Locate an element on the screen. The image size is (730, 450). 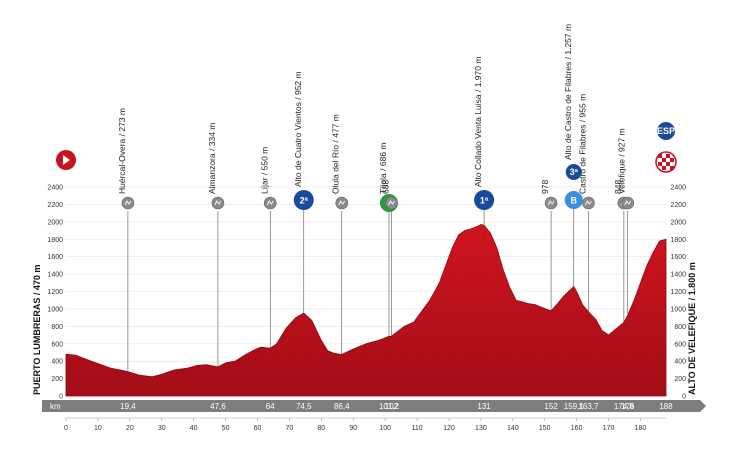
y-tick-label-right: 0 is located at coordinates (684, 397).